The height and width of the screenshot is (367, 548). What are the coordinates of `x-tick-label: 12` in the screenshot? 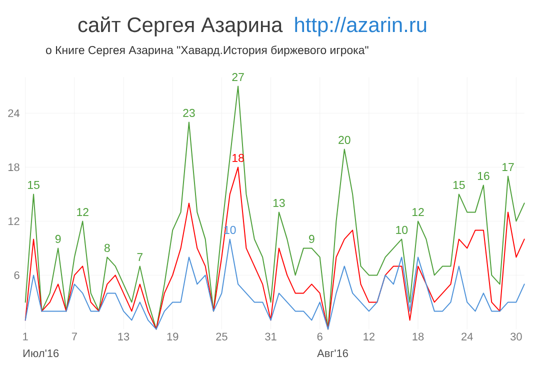 It's located at (369, 336).